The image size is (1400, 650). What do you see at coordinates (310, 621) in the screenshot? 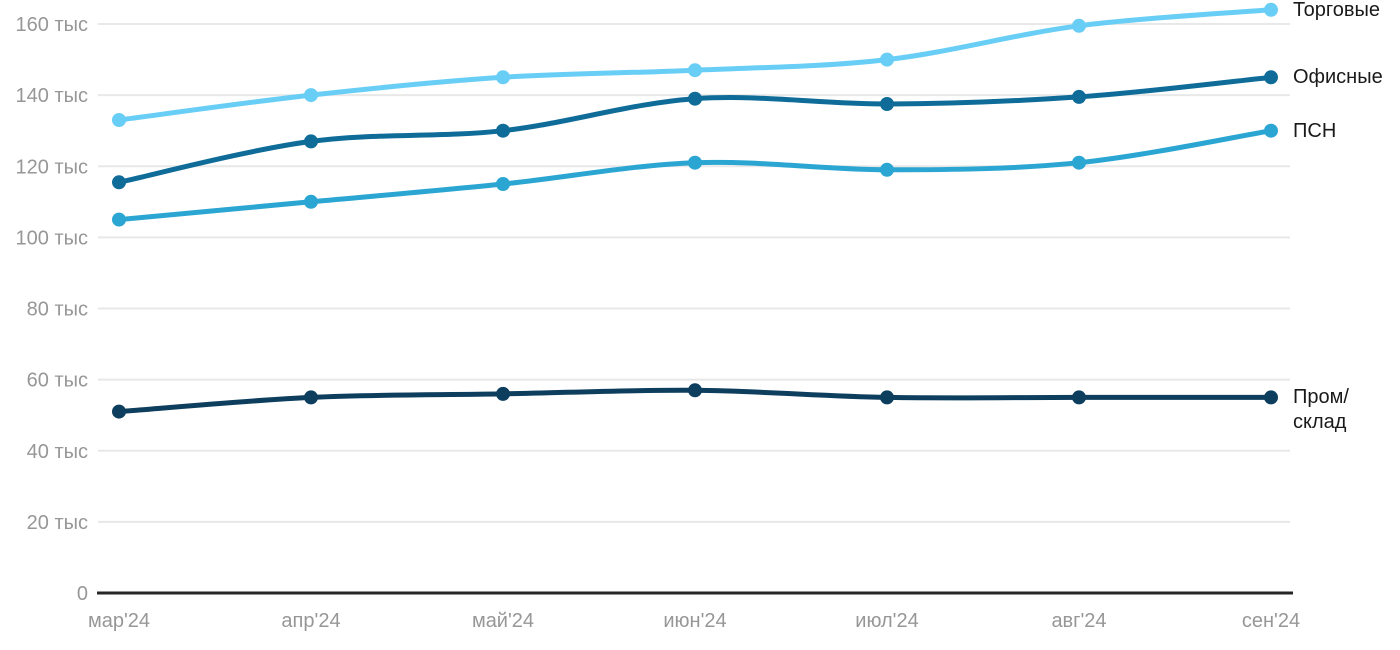
I see `x-tick-label: апр'24` at bounding box center [310, 621].